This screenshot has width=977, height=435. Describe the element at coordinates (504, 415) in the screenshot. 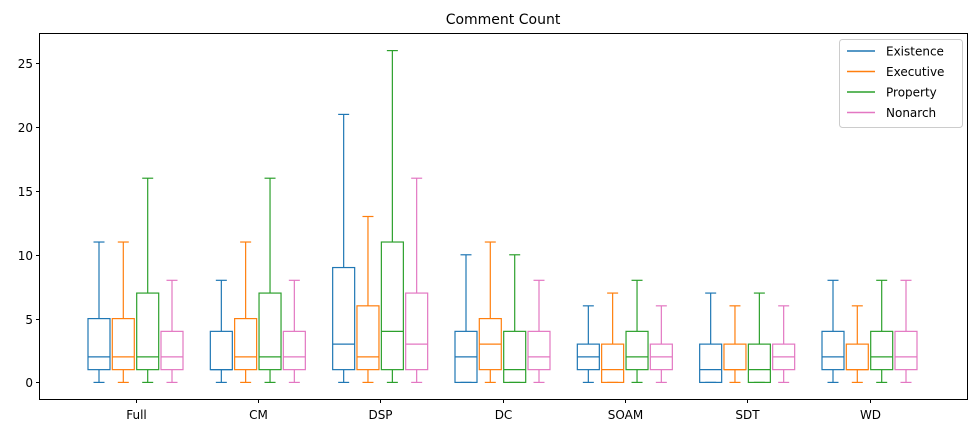

I see `x-tick-label: DC` at that location.